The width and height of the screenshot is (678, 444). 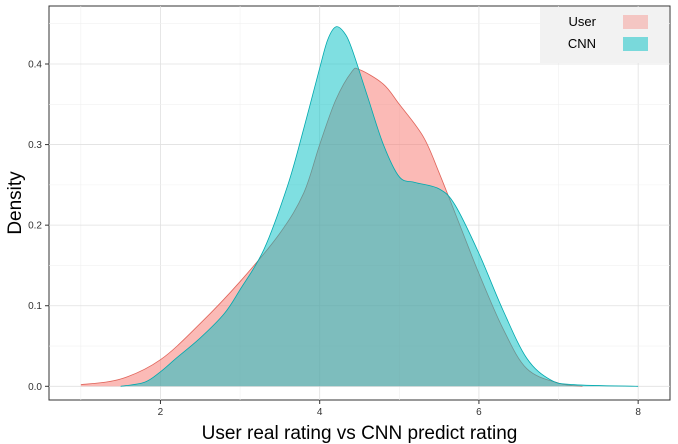 I want to click on x-tick-label: 2, so click(x=161, y=412).